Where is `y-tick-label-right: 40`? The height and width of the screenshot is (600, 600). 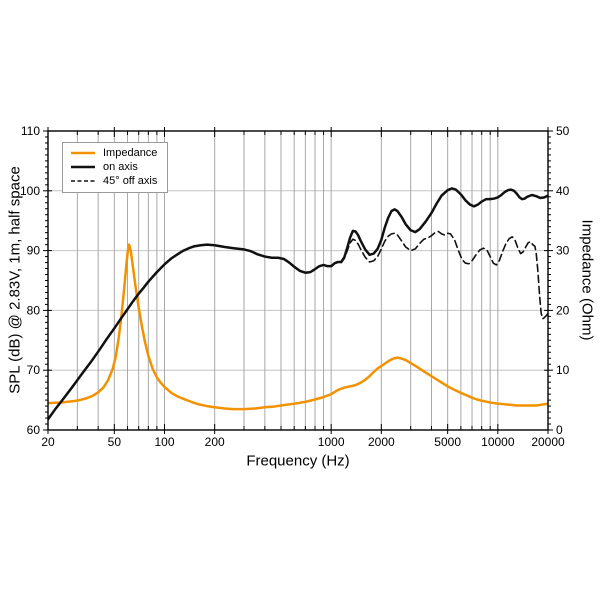 y-tick-label-right: 40 is located at coordinates (563, 191).